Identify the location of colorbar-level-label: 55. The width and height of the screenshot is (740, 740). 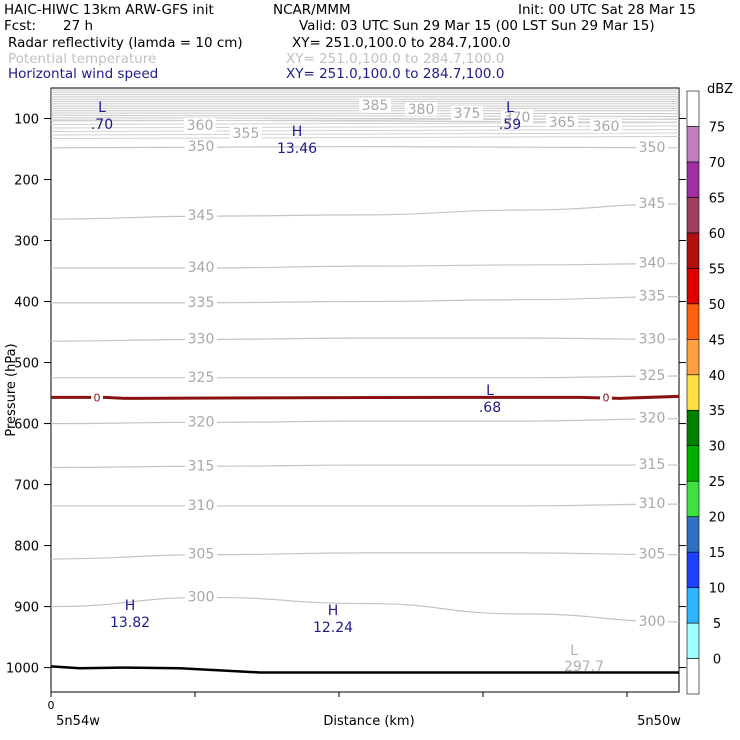
(717, 269).